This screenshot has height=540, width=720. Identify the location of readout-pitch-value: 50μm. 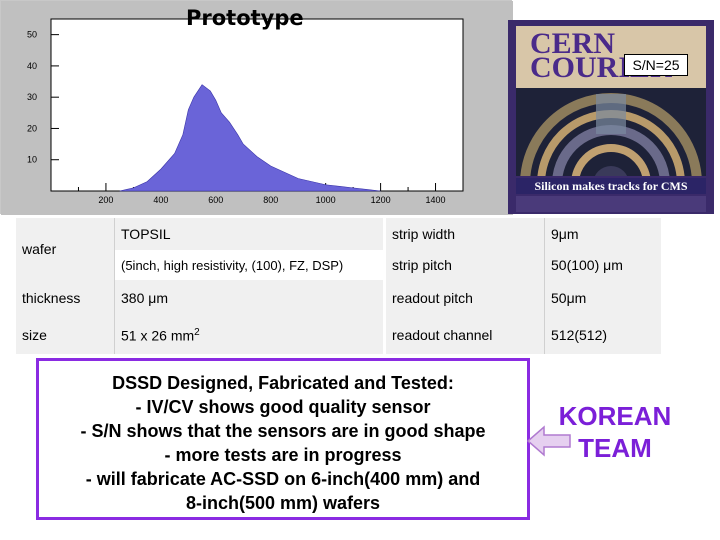
(602, 298).